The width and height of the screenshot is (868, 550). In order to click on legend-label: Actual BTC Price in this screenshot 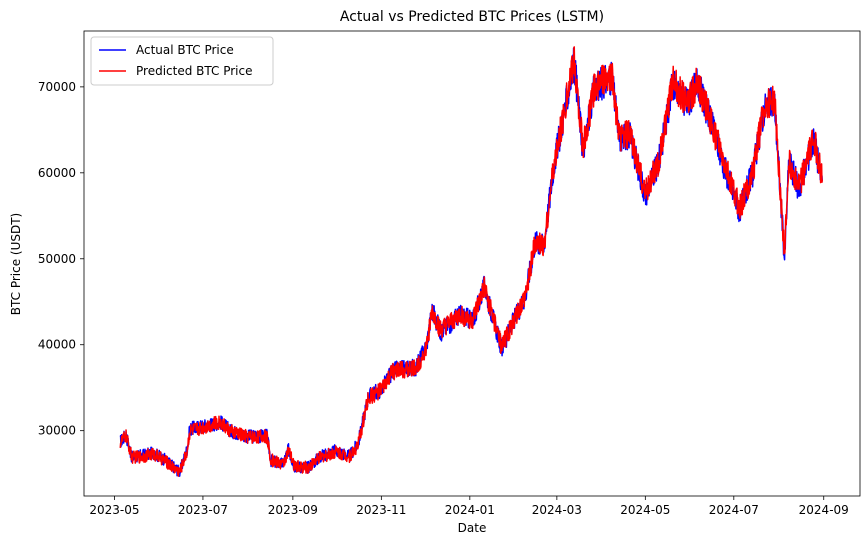, I will do `click(185, 50)`.